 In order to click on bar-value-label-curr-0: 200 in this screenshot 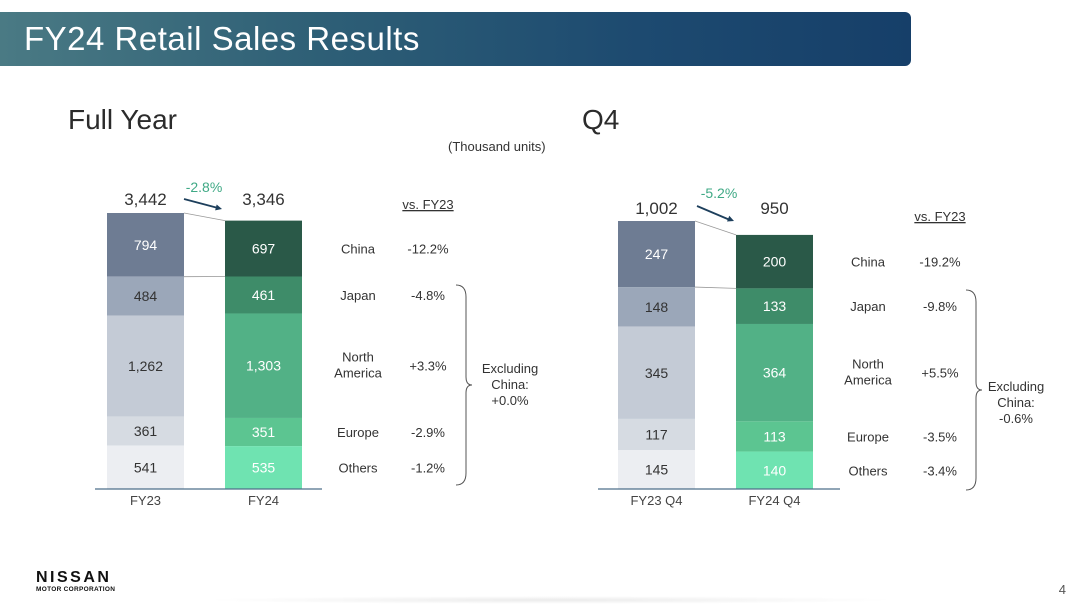, I will do `click(775, 262)`.